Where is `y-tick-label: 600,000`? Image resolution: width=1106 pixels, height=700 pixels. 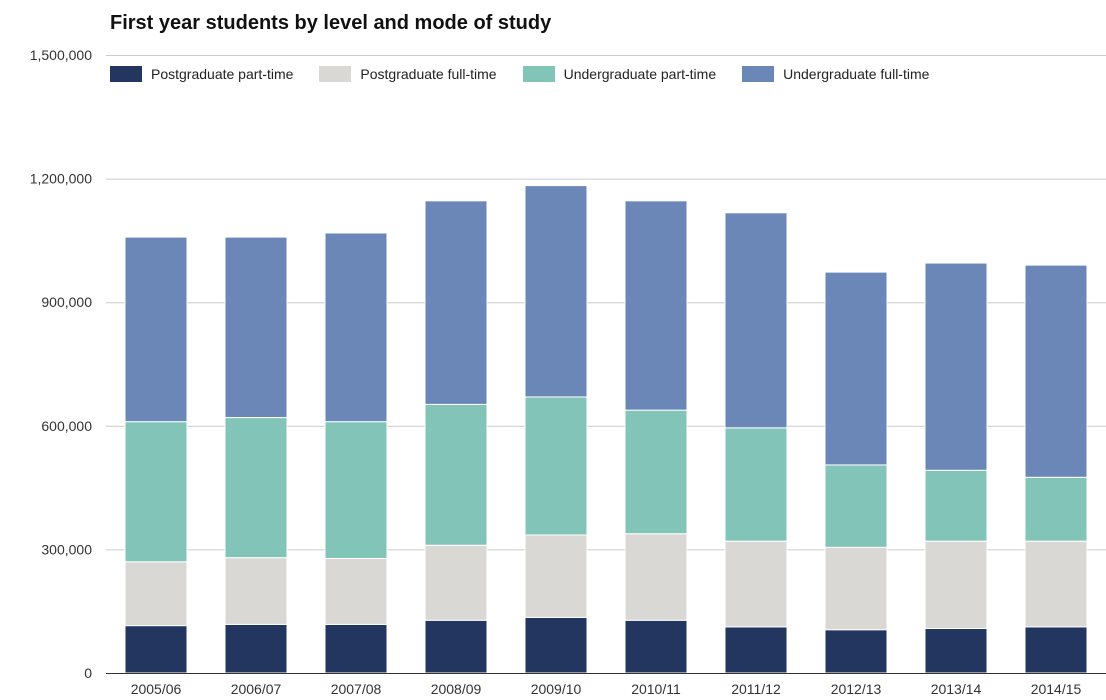 y-tick-label: 600,000 is located at coordinates (66, 426).